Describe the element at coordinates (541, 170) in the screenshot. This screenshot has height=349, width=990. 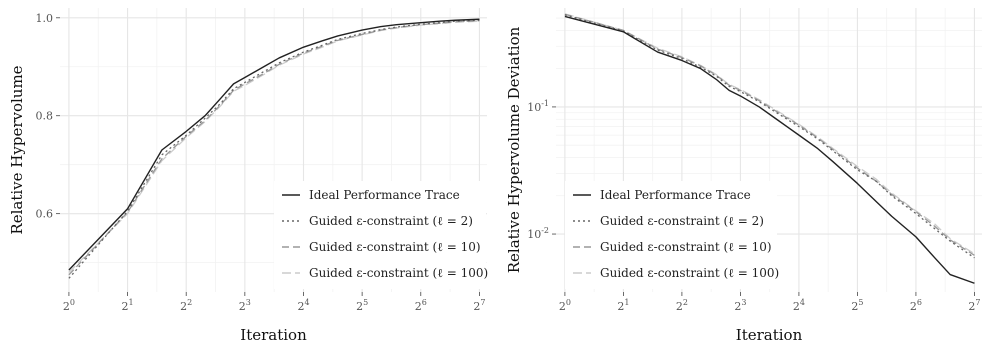
I see `y-axis: 10-2 10-1` at that location.